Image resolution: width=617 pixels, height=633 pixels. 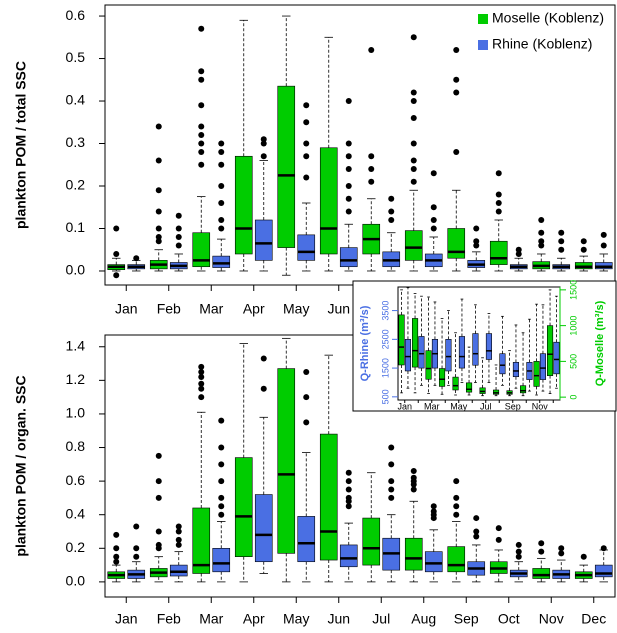 What do you see at coordinates (404, 406) in the screenshot?
I see `x-tick-label: Jan` at bounding box center [404, 406].